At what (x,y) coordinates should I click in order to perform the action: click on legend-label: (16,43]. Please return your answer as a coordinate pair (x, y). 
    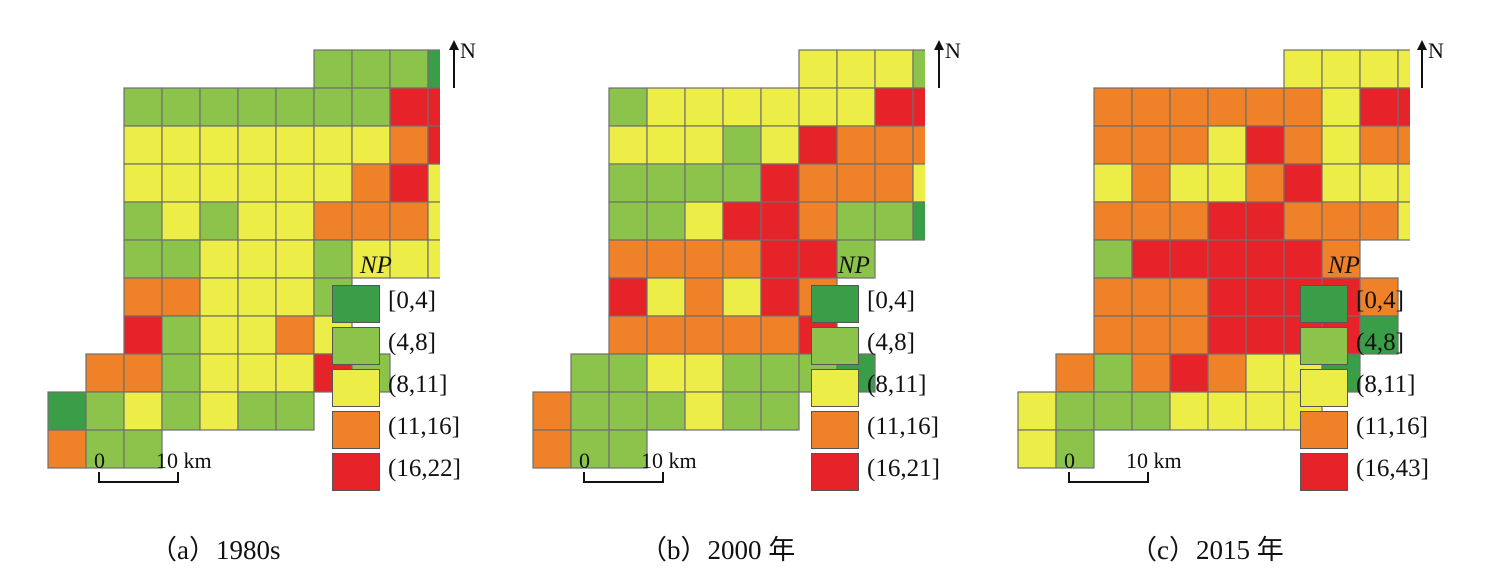
    Looking at the image, I should click on (1392, 468).